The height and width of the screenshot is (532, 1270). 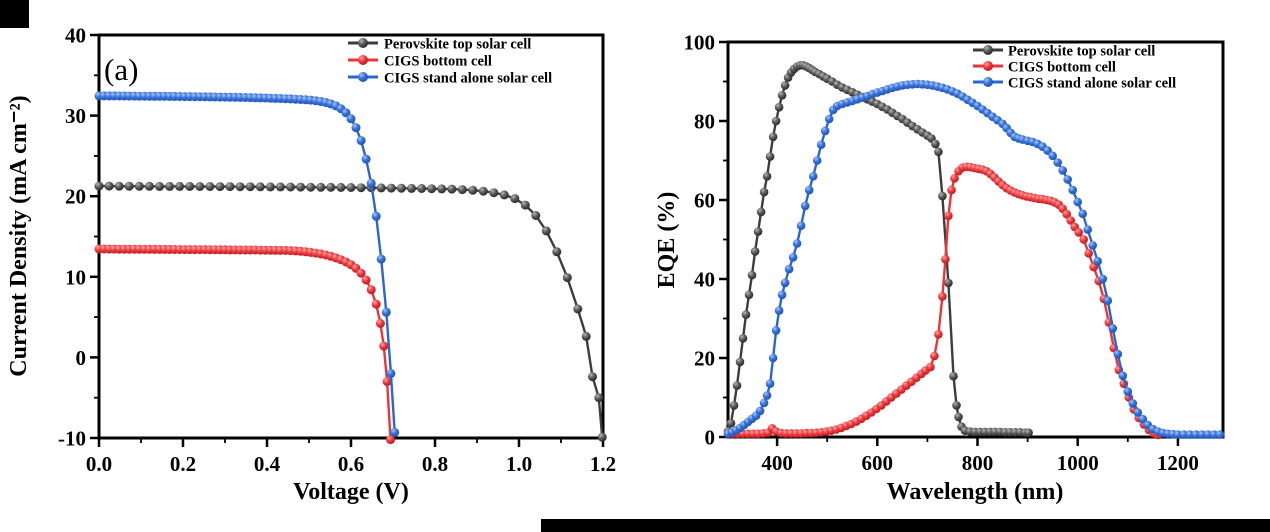 I want to click on legend-entry: CIGS stand alone solar cell, so click(x=450, y=79).